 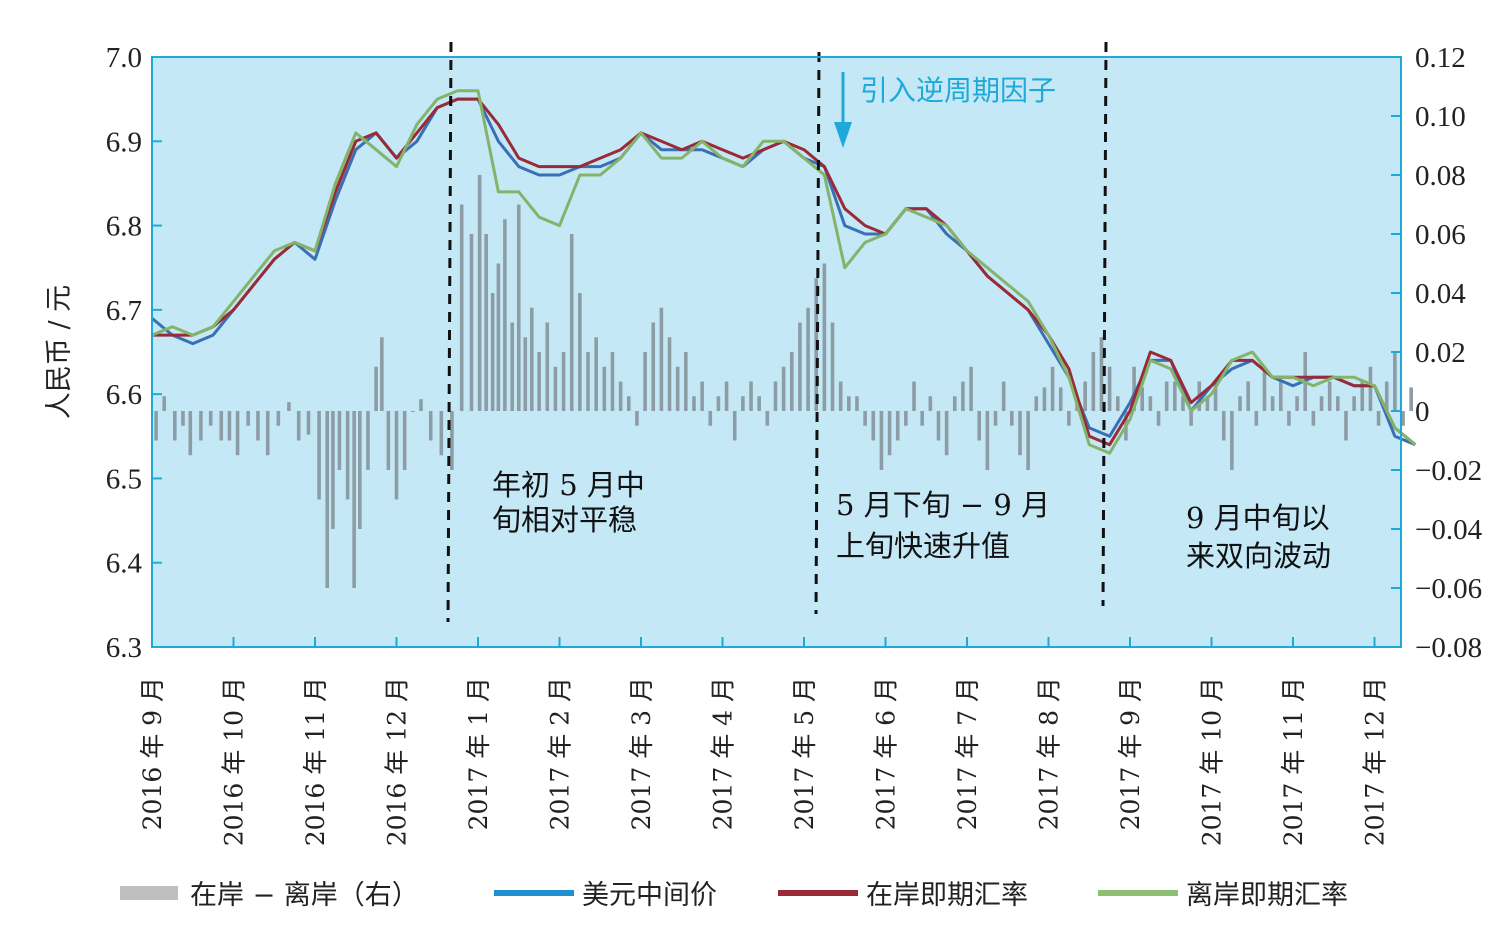 I want to click on y-right-tick-label: 0.12, so click(x=1440, y=58).